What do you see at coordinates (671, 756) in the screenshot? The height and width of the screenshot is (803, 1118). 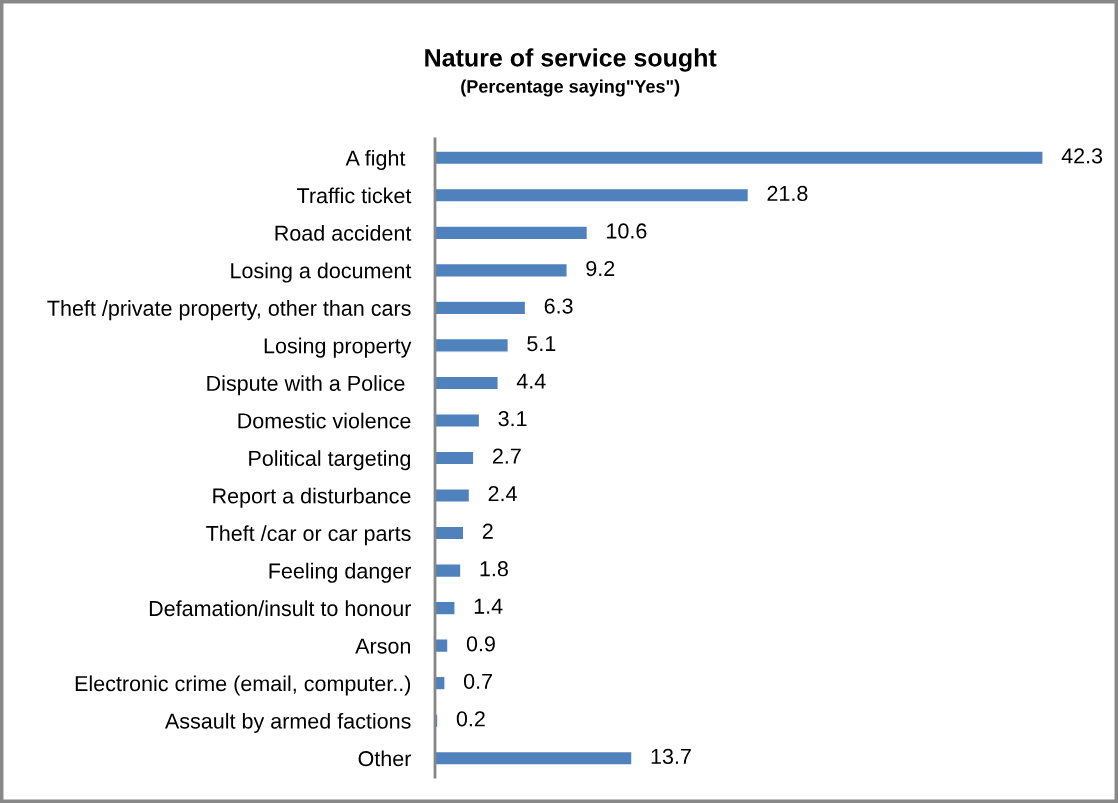 I see `data-label: 13.7` at bounding box center [671, 756].